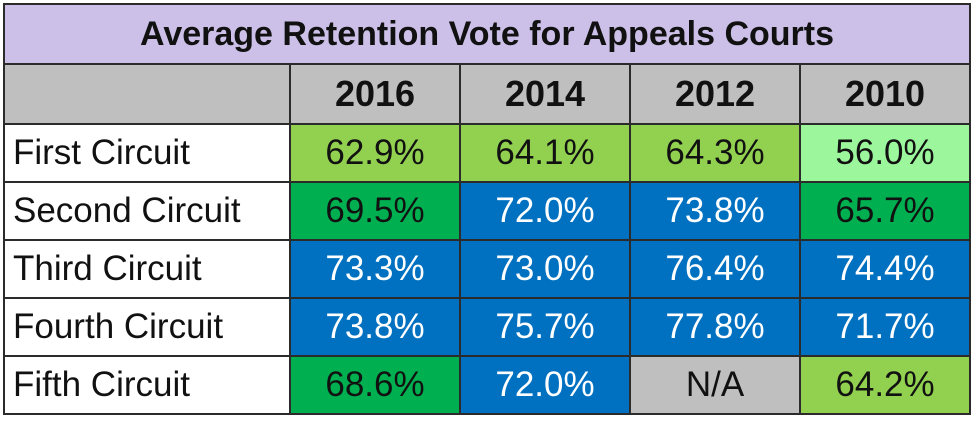 The image size is (974, 423). Describe the element at coordinates (375, 385) in the screenshot. I see `value-cell: 68.6%` at that location.